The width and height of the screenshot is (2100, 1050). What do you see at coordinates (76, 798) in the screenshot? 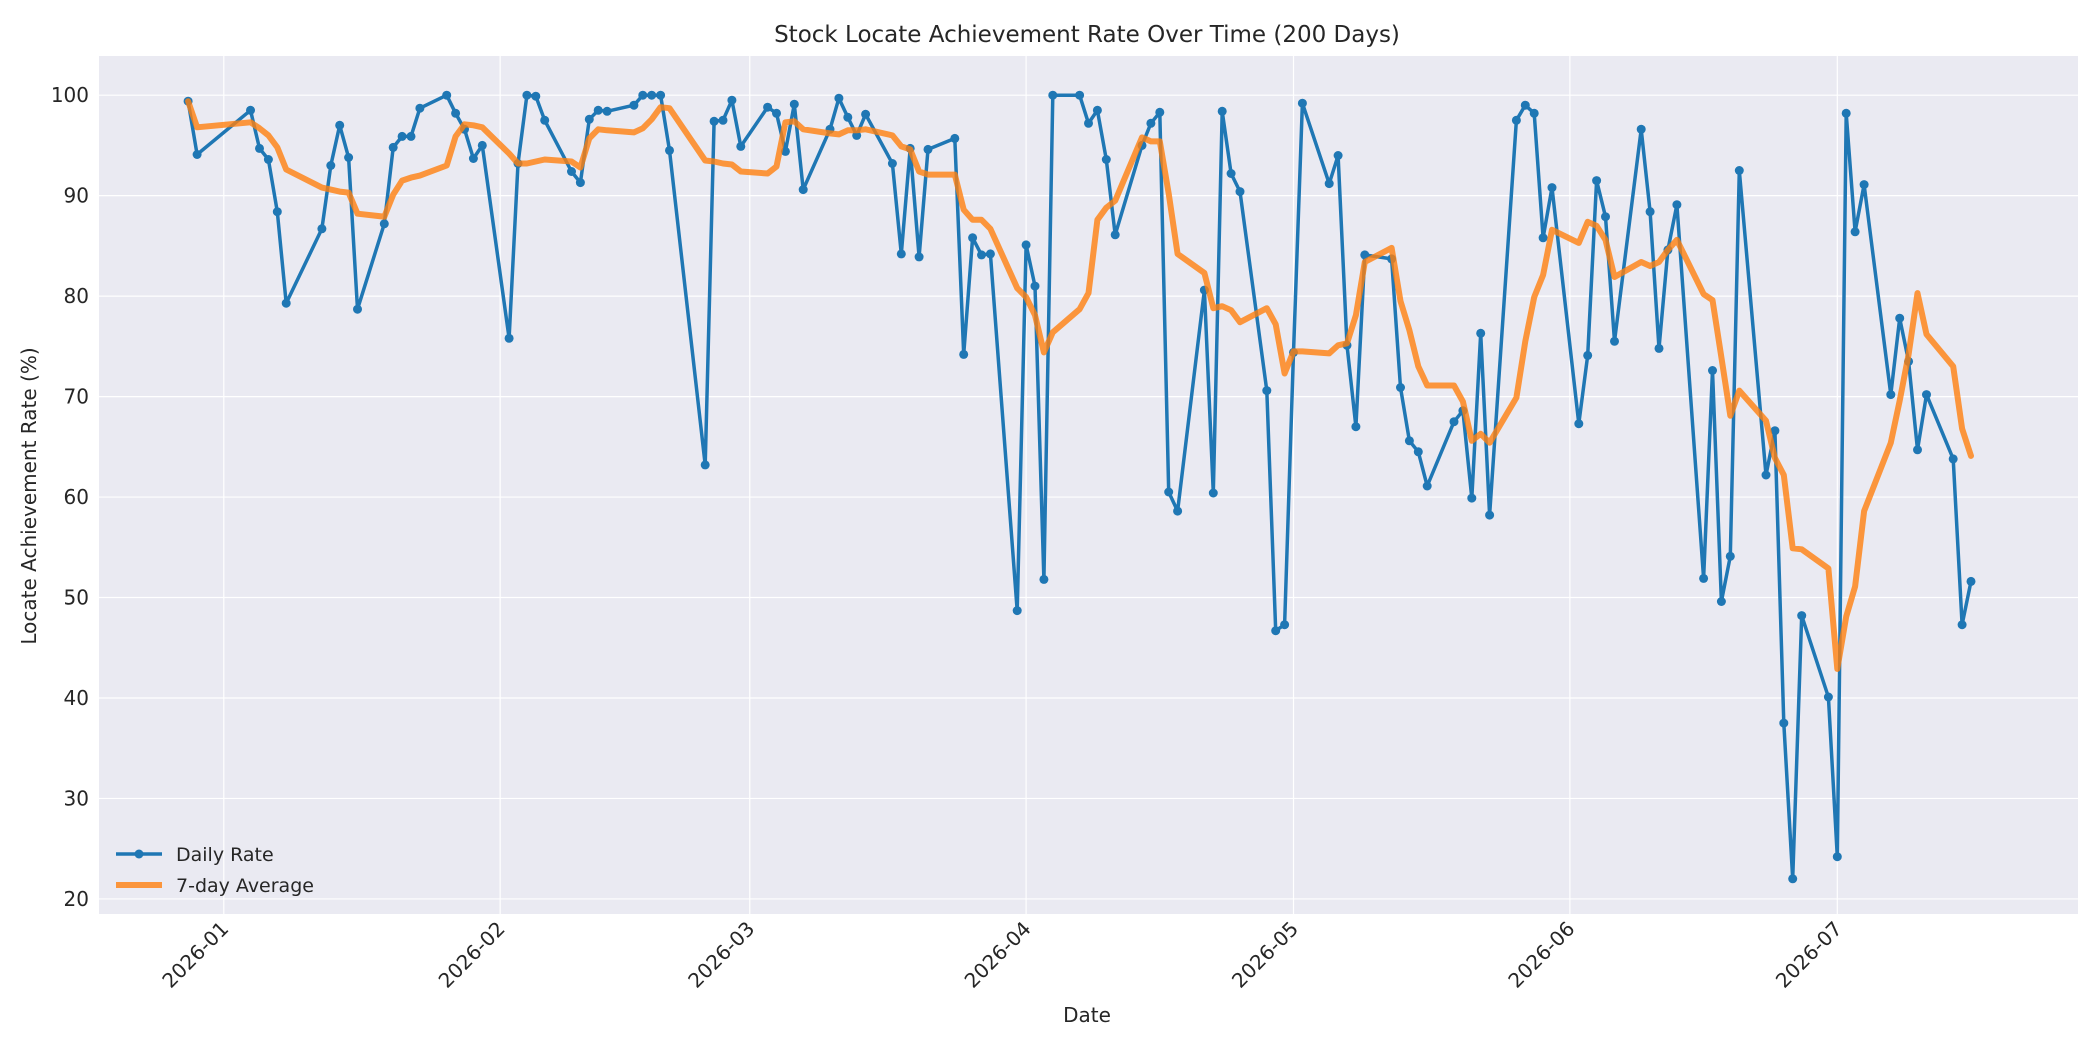
I see `y-tick-label: 30` at bounding box center [76, 798].